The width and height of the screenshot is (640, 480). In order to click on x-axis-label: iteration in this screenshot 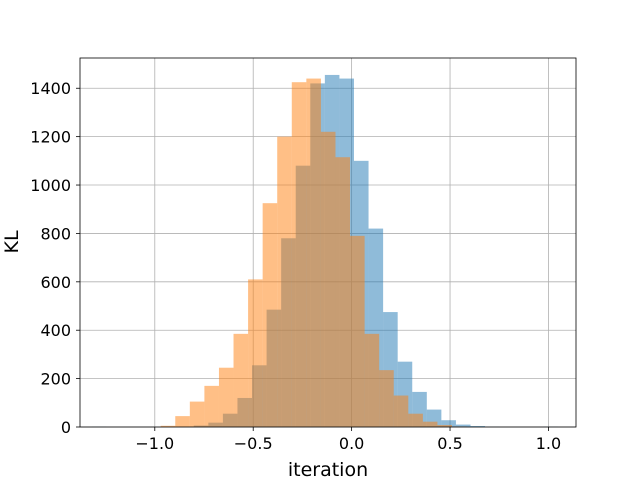, I will do `click(328, 469)`.